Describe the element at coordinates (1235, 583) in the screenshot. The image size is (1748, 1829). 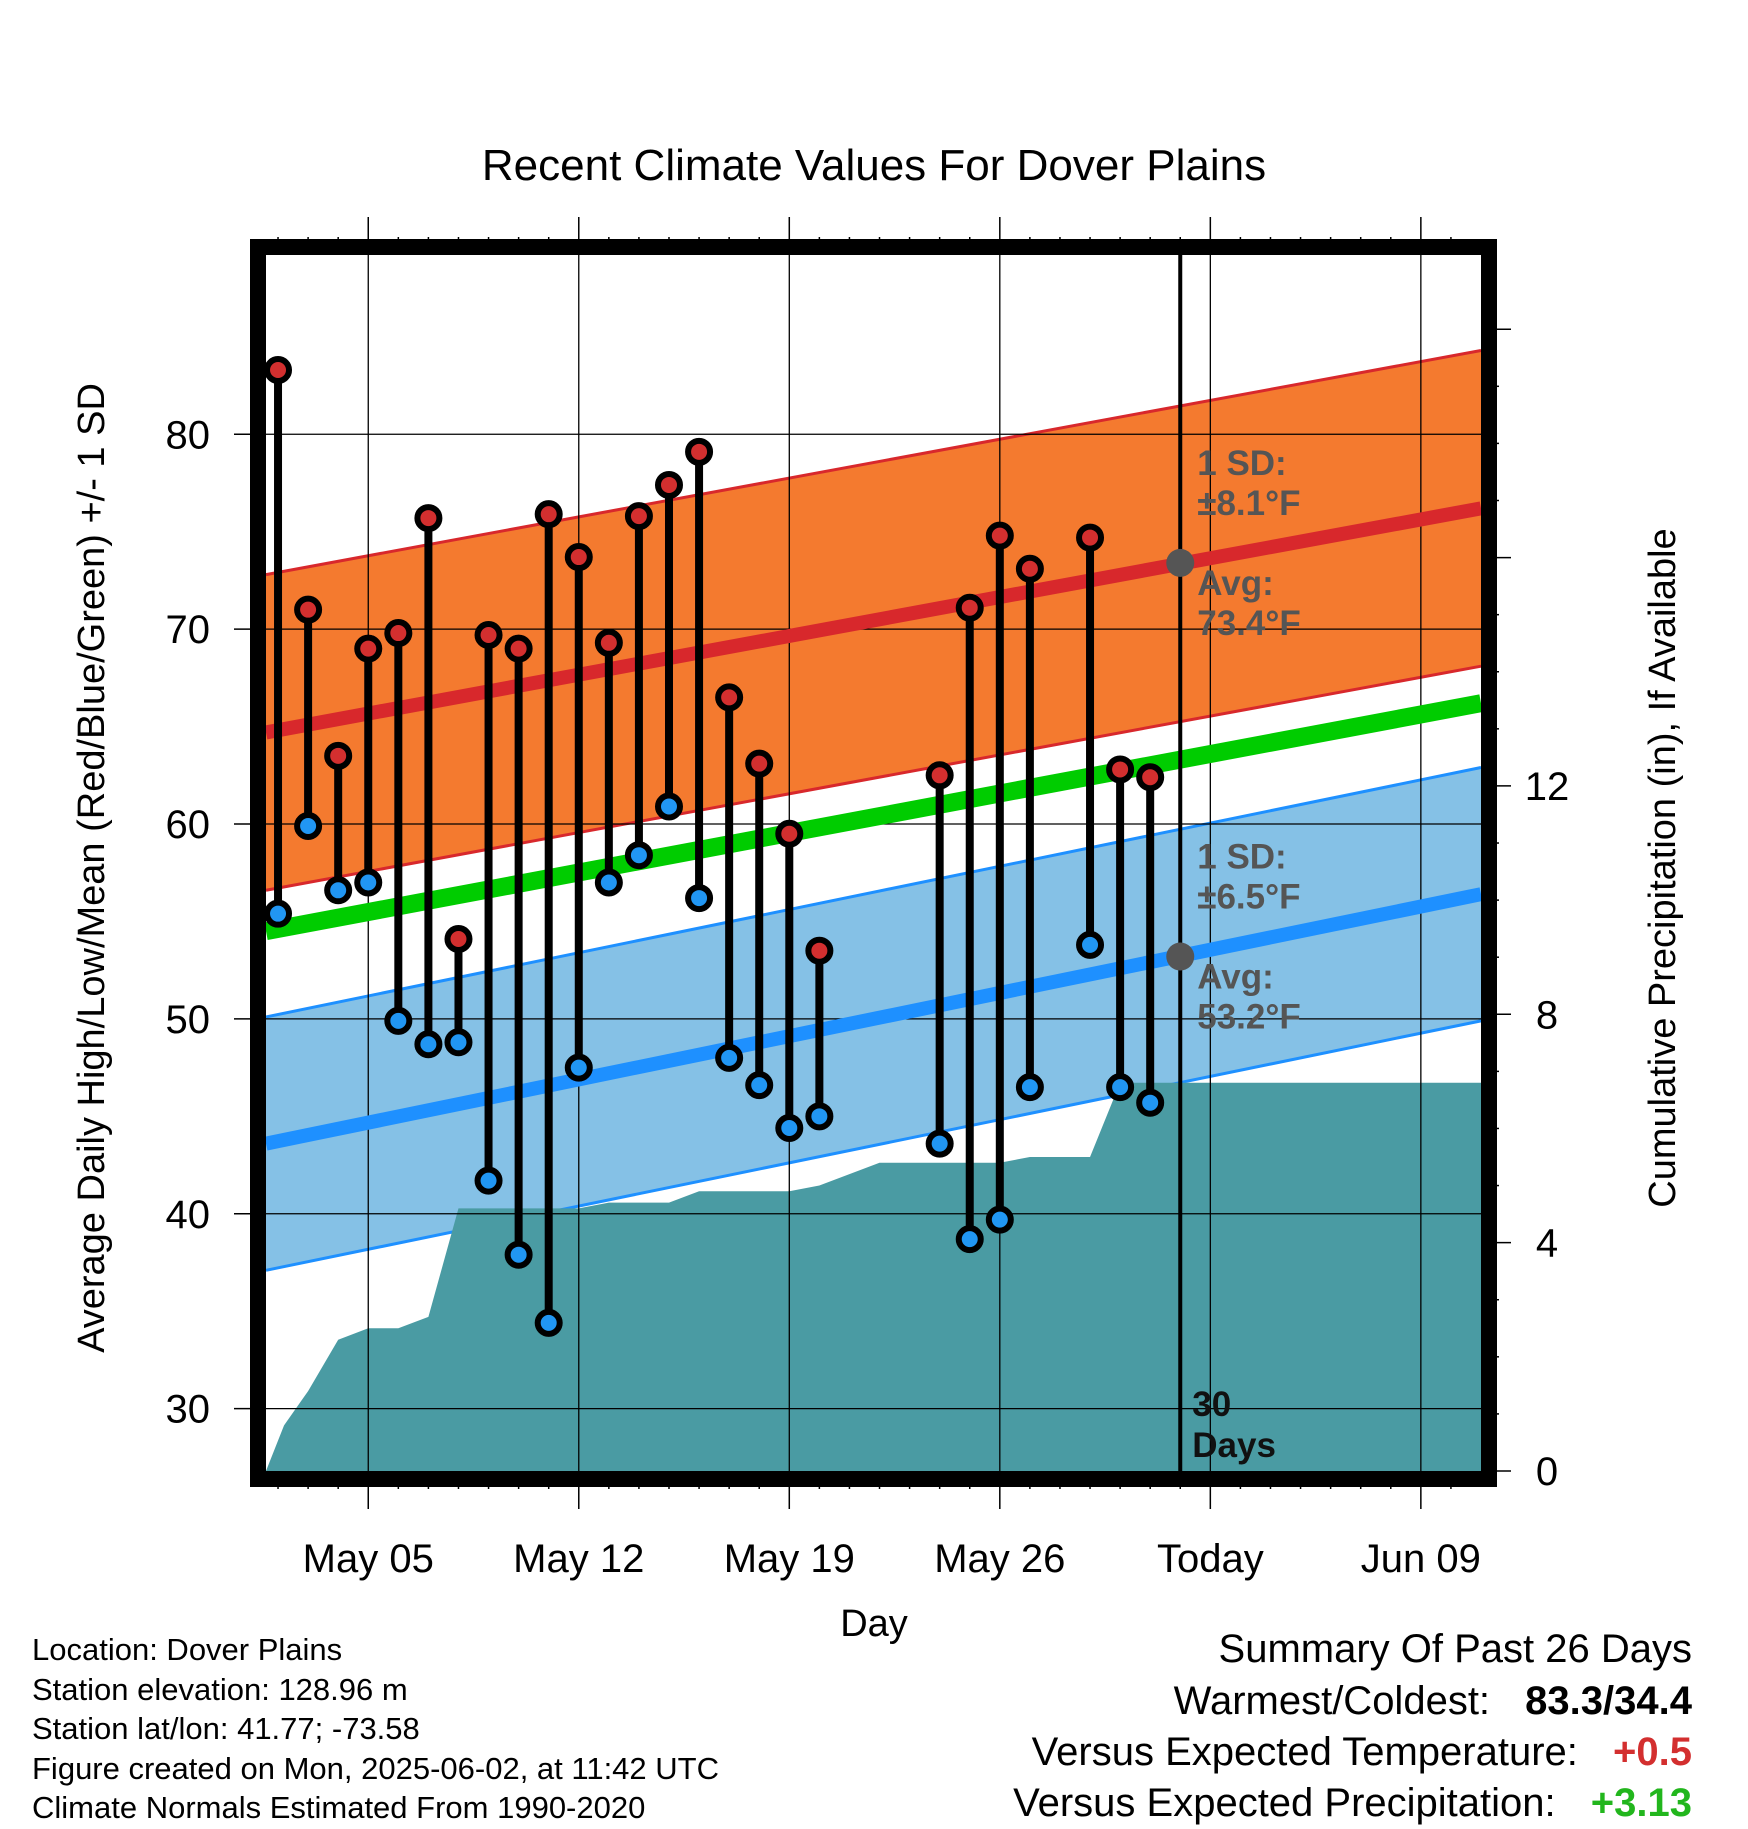
I see `high-avg-label: Avg:` at that location.